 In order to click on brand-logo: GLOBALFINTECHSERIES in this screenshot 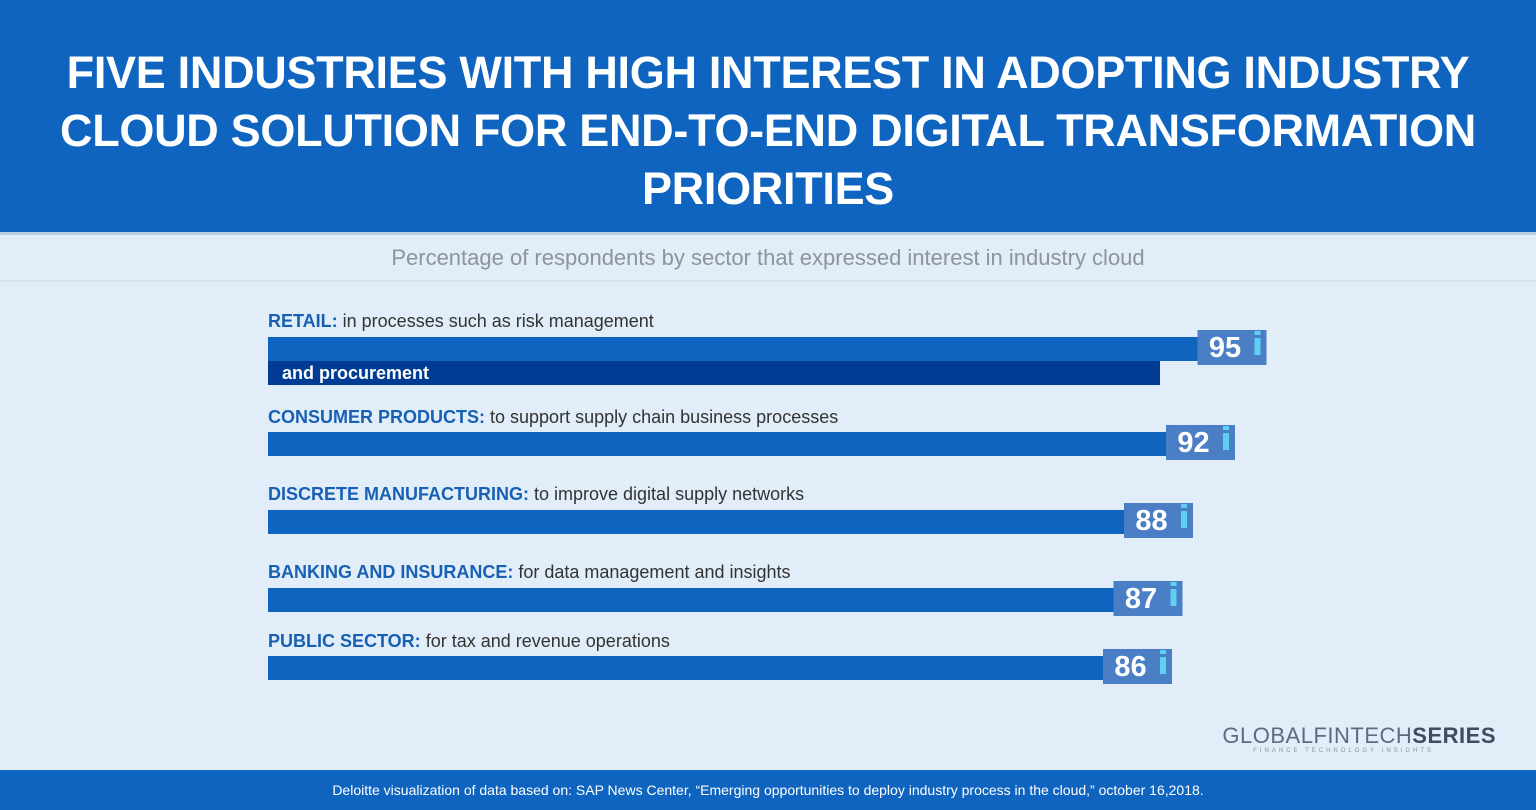, I will do `click(1359, 736)`.